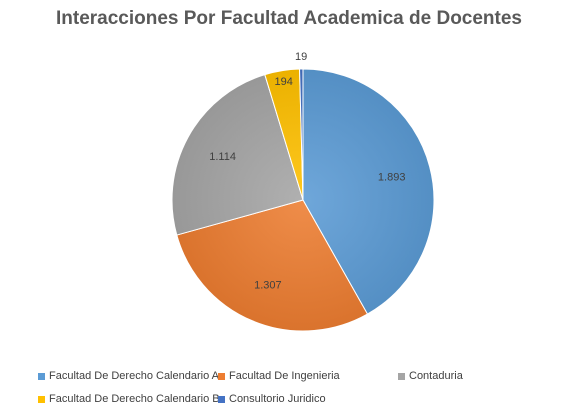 The image size is (578, 413). I want to click on legend-item-contaduria: Contaduria, so click(430, 376).